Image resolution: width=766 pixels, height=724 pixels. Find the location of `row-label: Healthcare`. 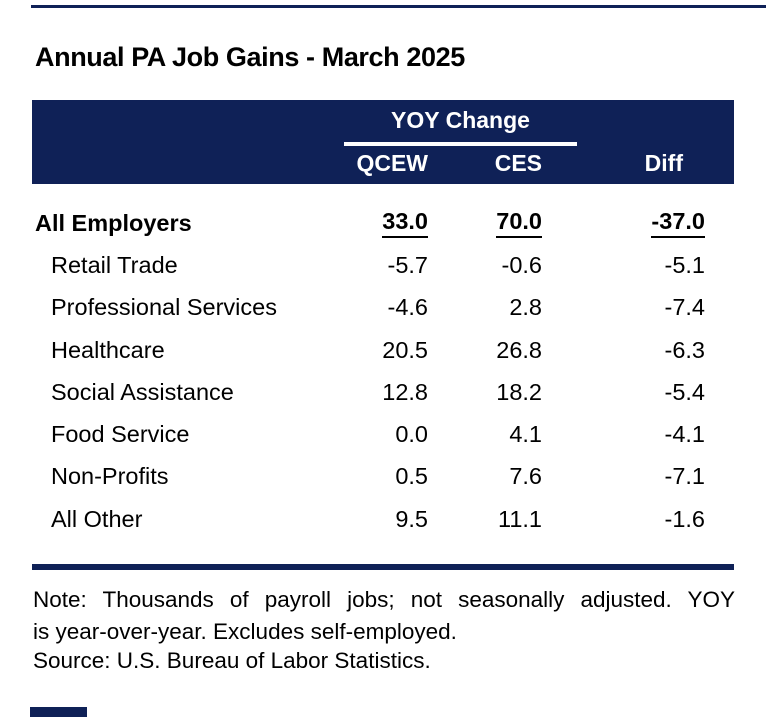

row-label: Healthcare is located at coordinates (108, 349).